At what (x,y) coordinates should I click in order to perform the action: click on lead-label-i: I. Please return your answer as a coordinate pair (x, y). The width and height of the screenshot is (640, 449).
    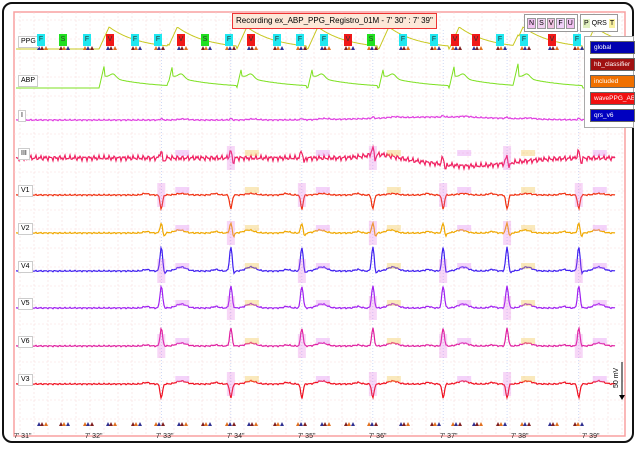
    Looking at the image, I should click on (22, 116).